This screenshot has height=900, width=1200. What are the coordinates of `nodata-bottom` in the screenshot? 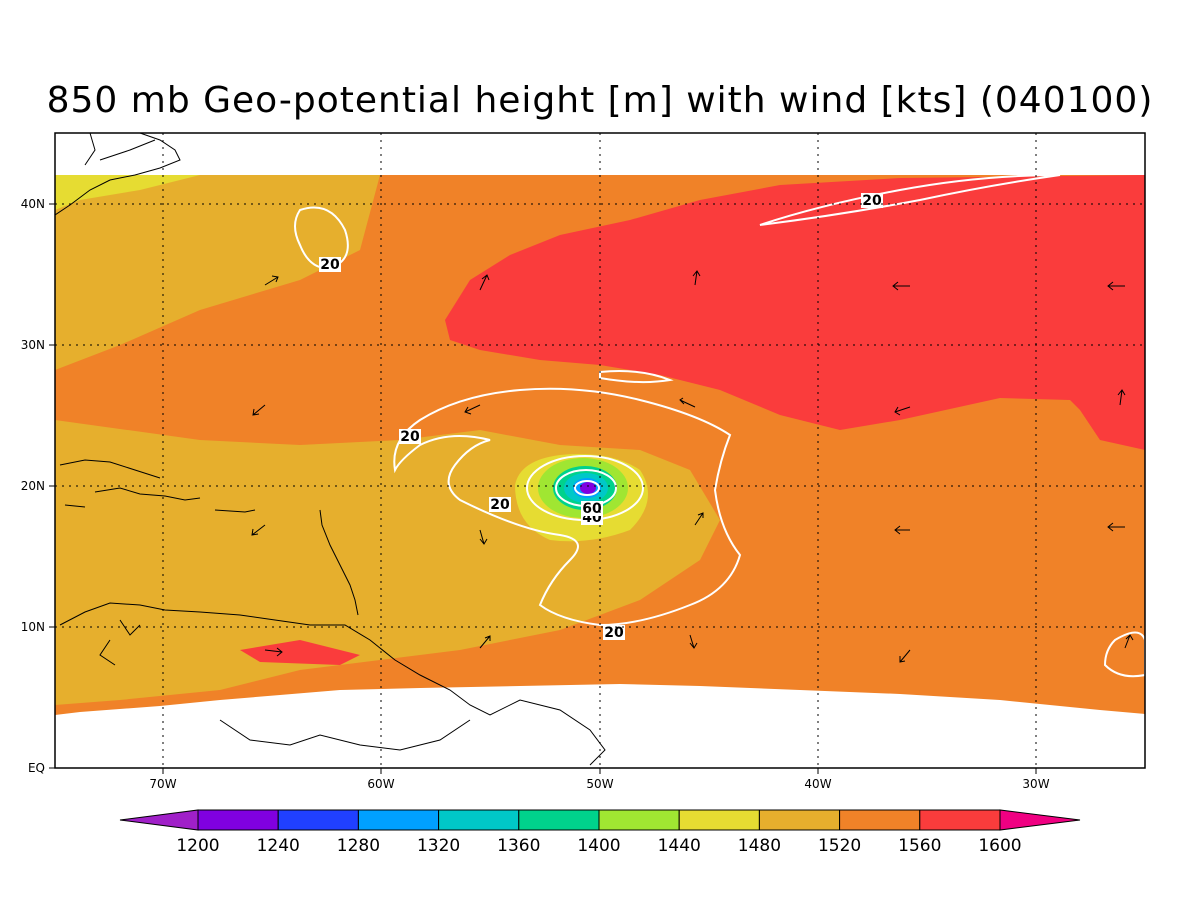 It's located at (600, 726).